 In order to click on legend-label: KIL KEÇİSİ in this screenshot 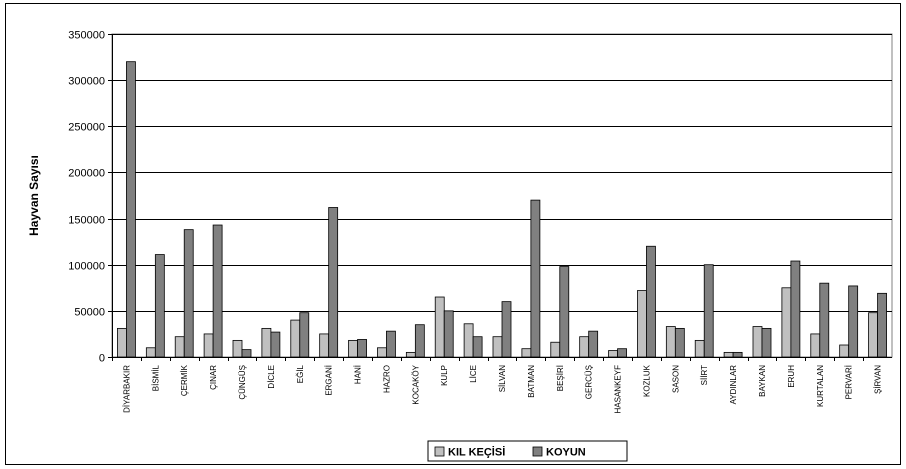, I will do `click(476, 452)`.